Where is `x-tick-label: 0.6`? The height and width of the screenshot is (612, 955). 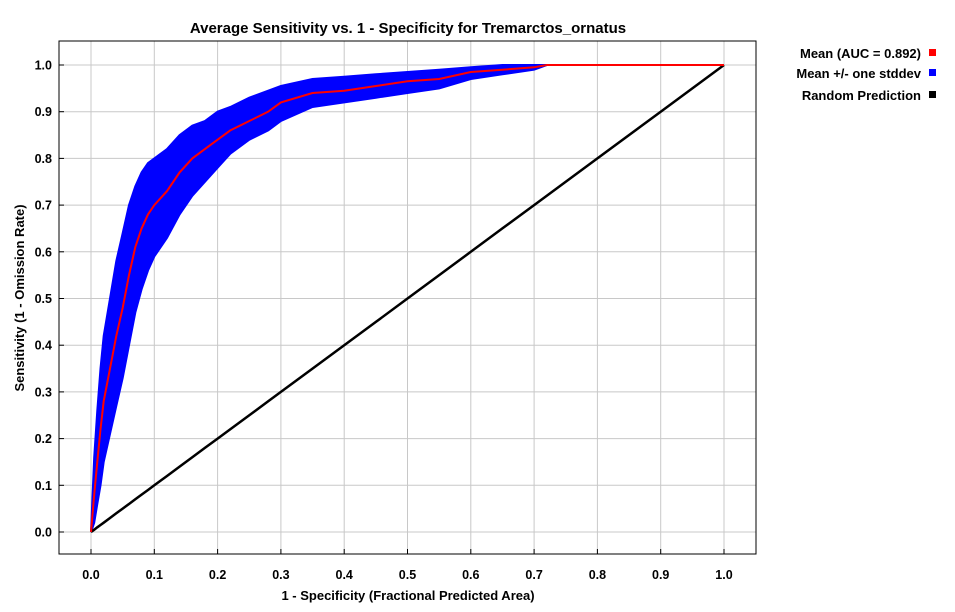 x-tick-label: 0.6 is located at coordinates (470, 575).